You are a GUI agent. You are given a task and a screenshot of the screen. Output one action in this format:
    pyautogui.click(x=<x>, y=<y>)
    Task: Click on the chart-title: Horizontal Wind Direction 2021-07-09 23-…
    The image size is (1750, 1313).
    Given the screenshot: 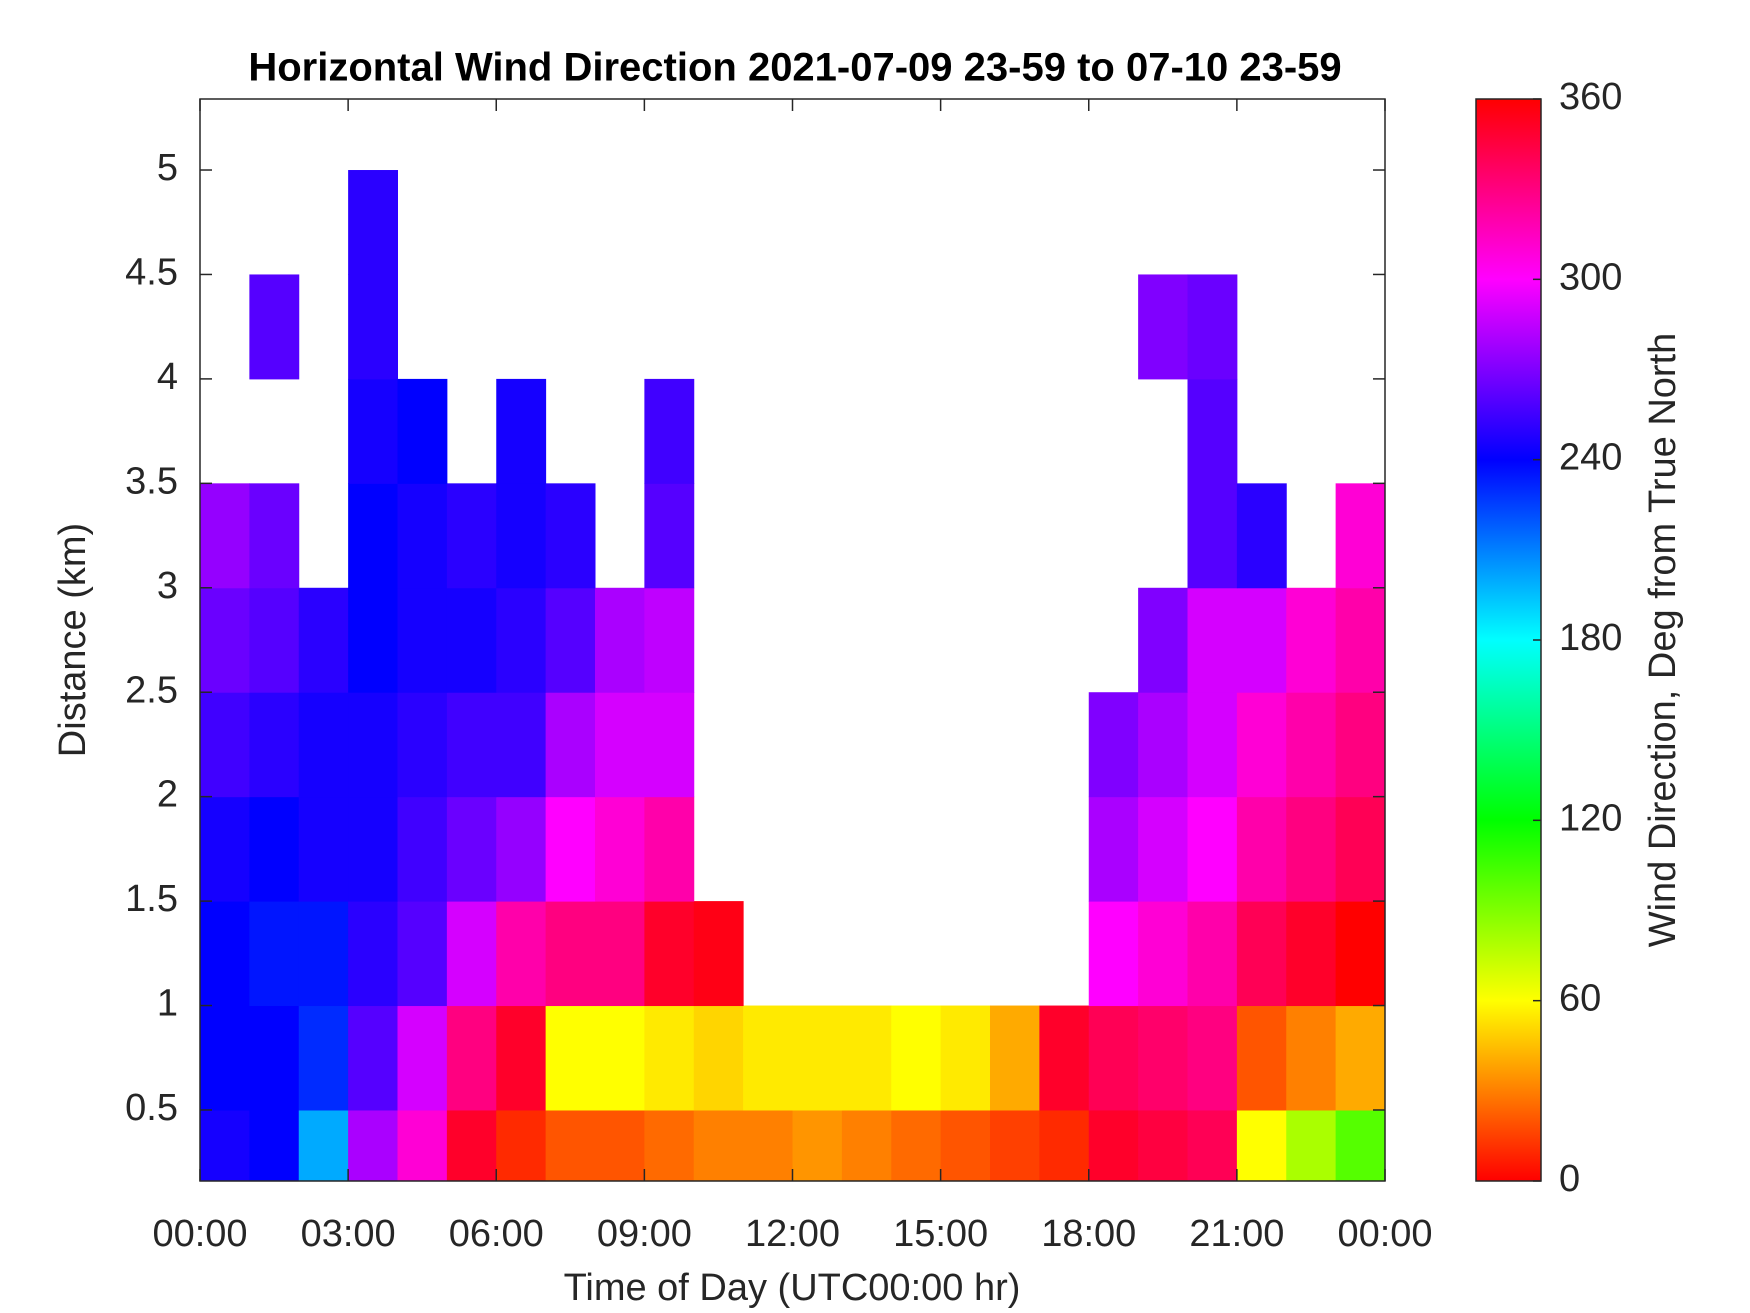 What is the action you would take?
    pyautogui.click(x=794, y=68)
    